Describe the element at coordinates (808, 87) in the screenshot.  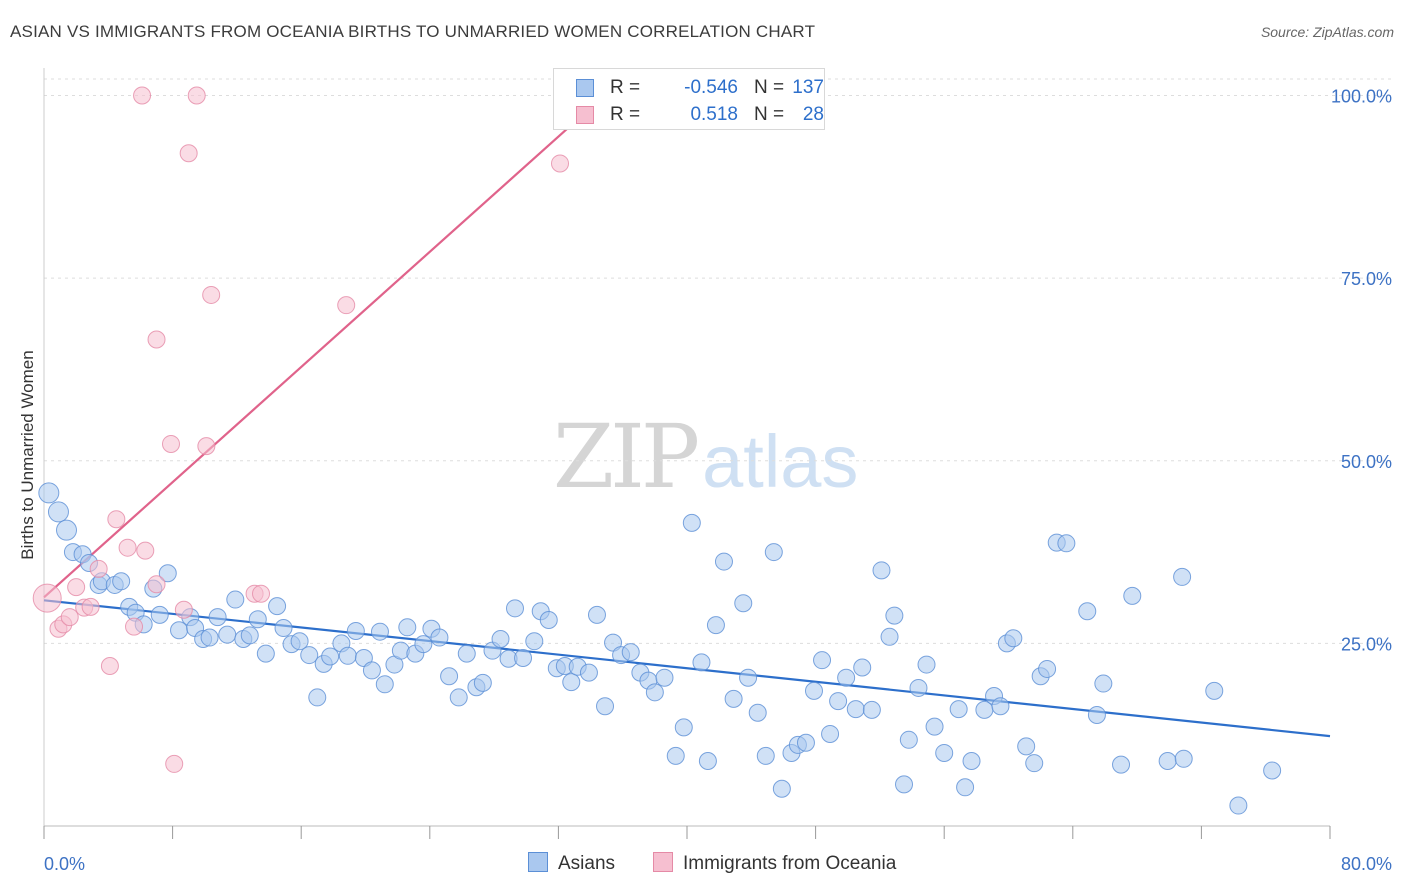
I see `asian-n-value: 137` at that location.